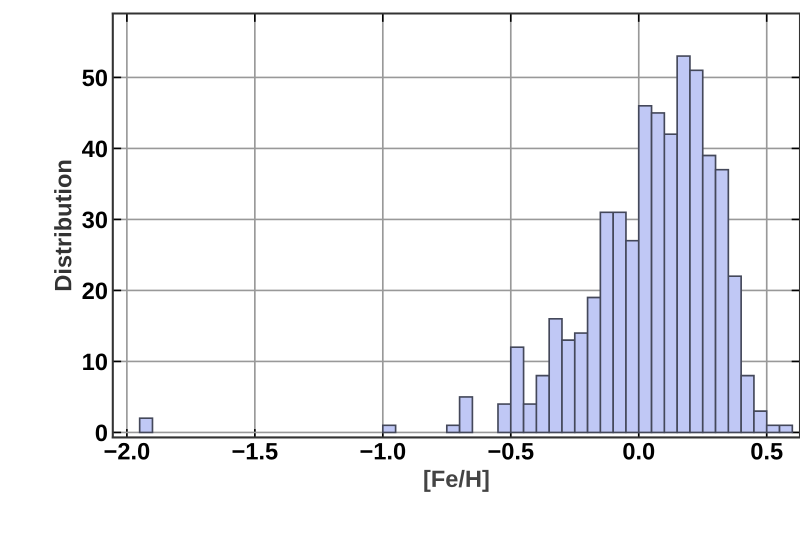 This screenshot has width=800, height=540. I want to click on y-tick-label: 50, so click(94, 77).